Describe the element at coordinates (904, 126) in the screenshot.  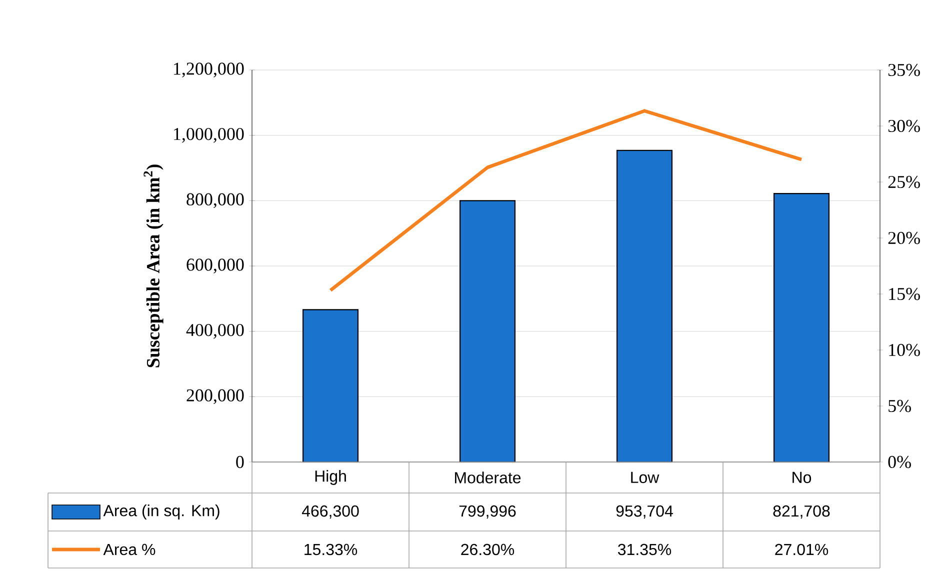
I see `y2-tick-label: 30%` at that location.